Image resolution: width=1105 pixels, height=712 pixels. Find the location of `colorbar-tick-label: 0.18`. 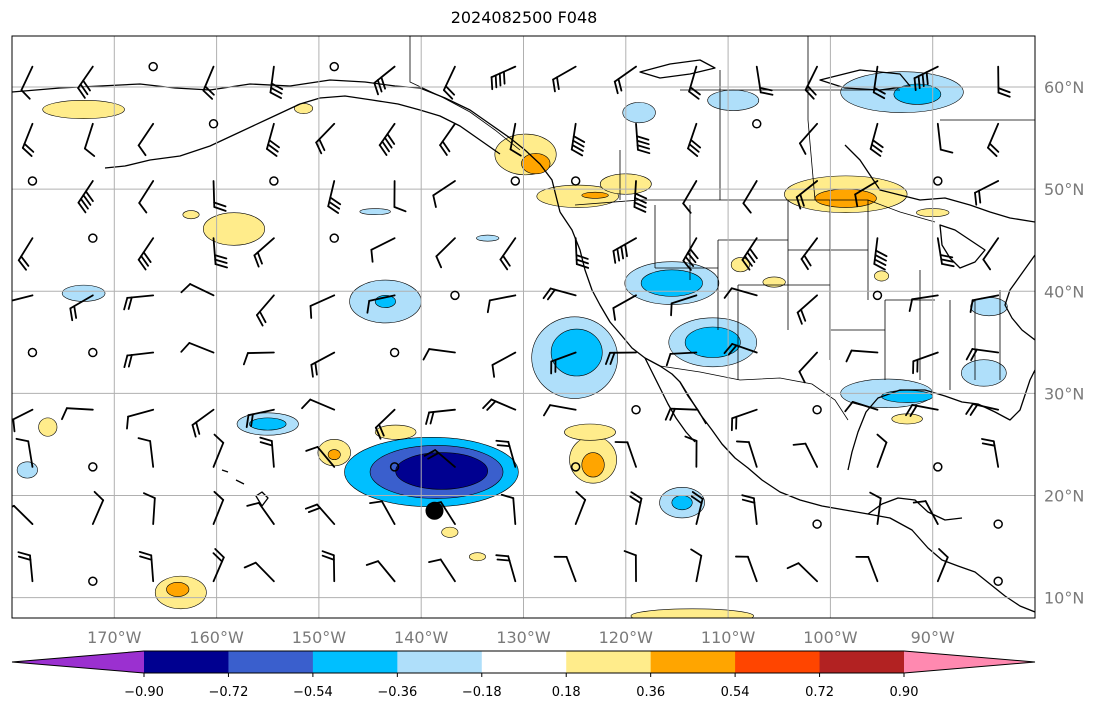

colorbar-tick-label: 0.18 is located at coordinates (566, 692).